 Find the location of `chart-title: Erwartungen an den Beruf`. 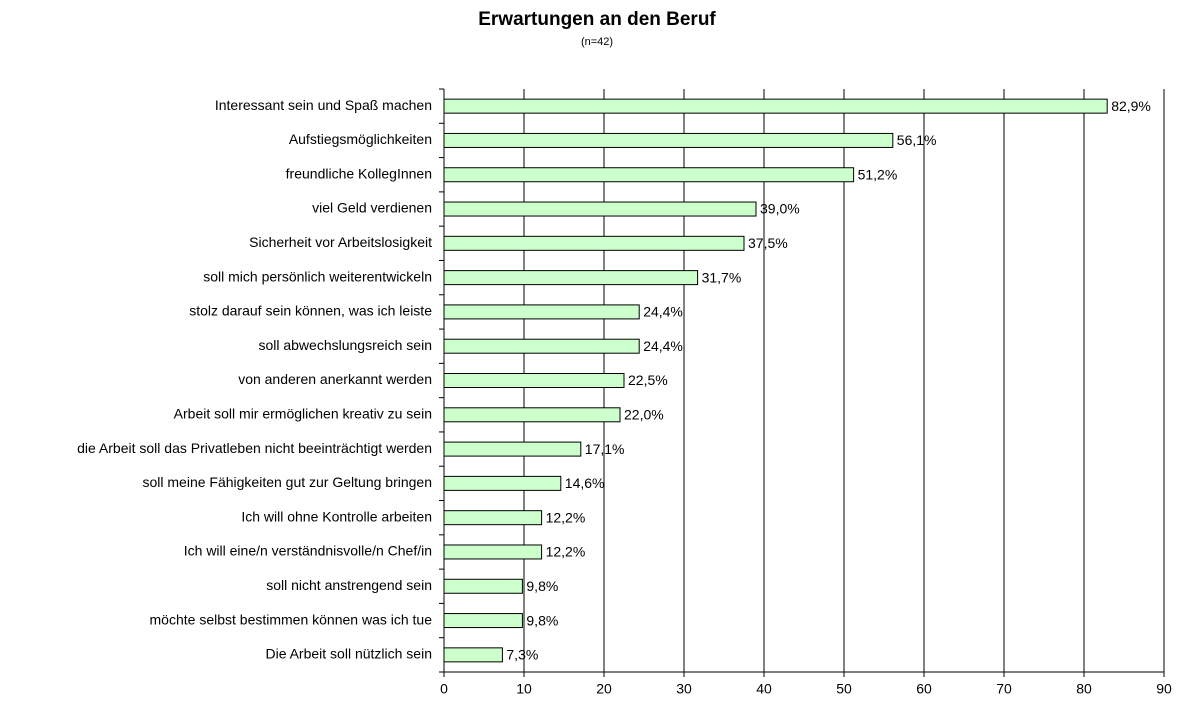

chart-title: Erwartungen an den Beruf is located at coordinates (597, 19).